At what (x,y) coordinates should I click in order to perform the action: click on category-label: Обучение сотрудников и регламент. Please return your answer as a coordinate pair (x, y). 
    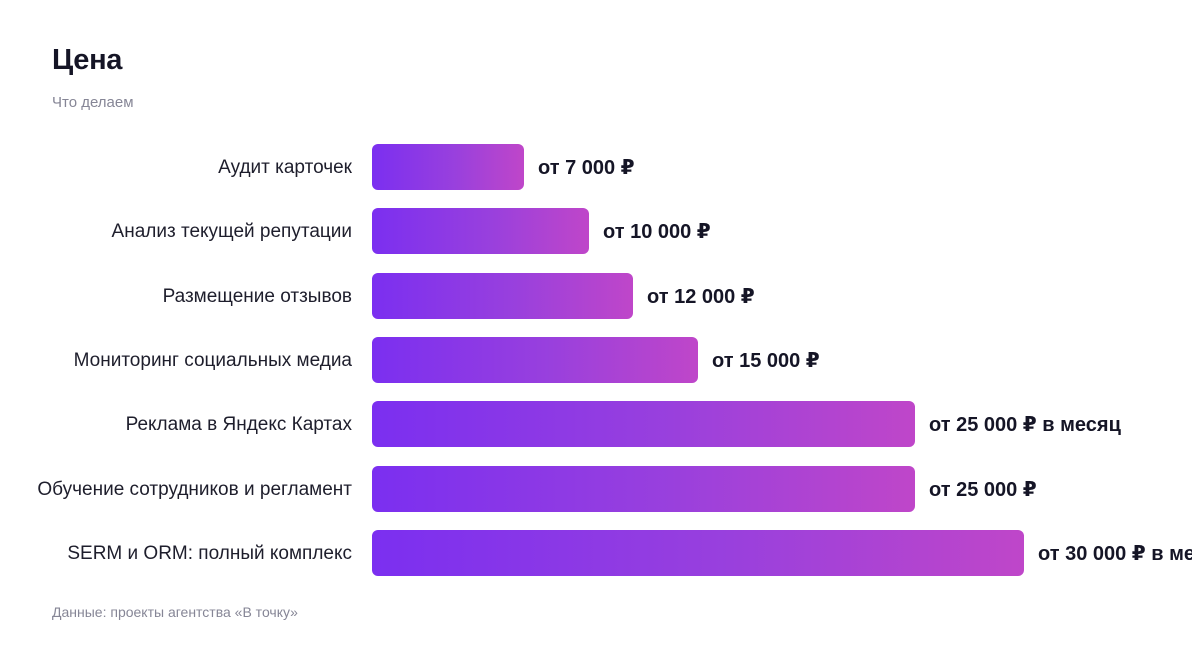
    Looking at the image, I should click on (194, 489).